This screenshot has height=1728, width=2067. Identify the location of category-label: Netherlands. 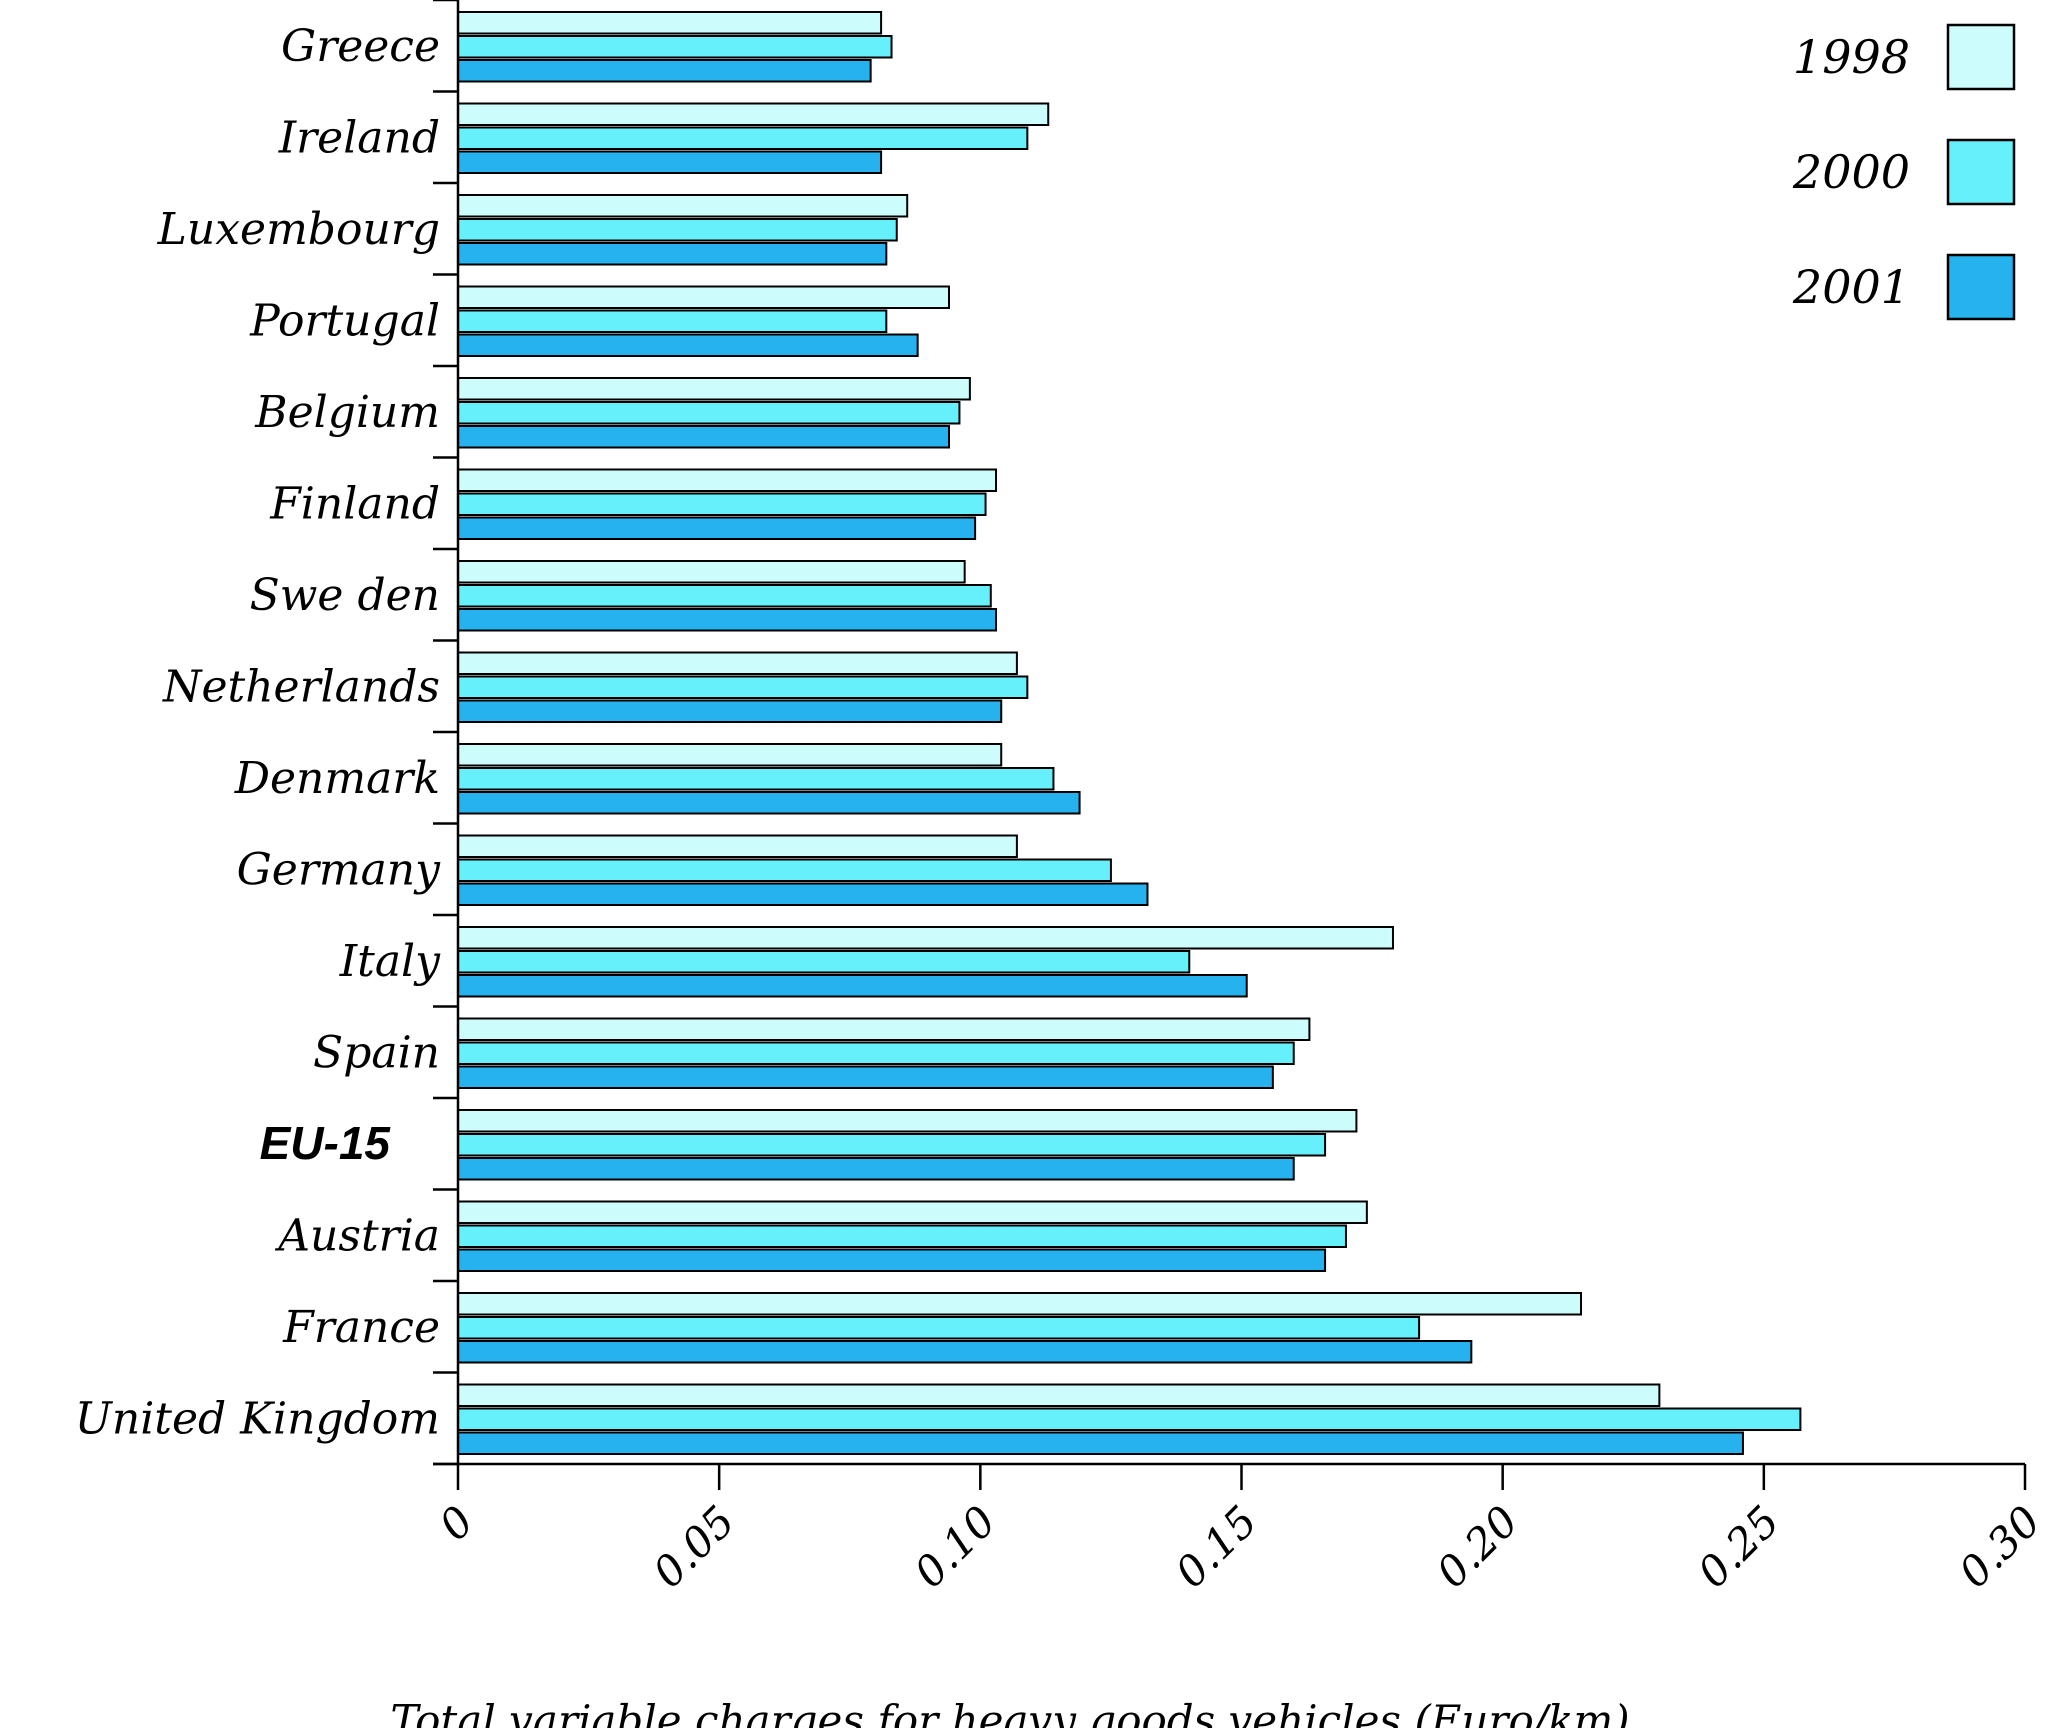
(301, 686).